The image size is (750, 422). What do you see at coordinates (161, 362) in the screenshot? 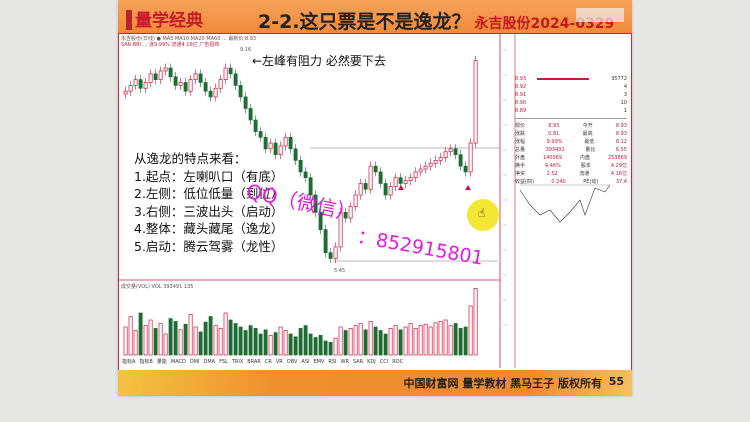
I see `indicator-tab: 量能` at bounding box center [161, 362].